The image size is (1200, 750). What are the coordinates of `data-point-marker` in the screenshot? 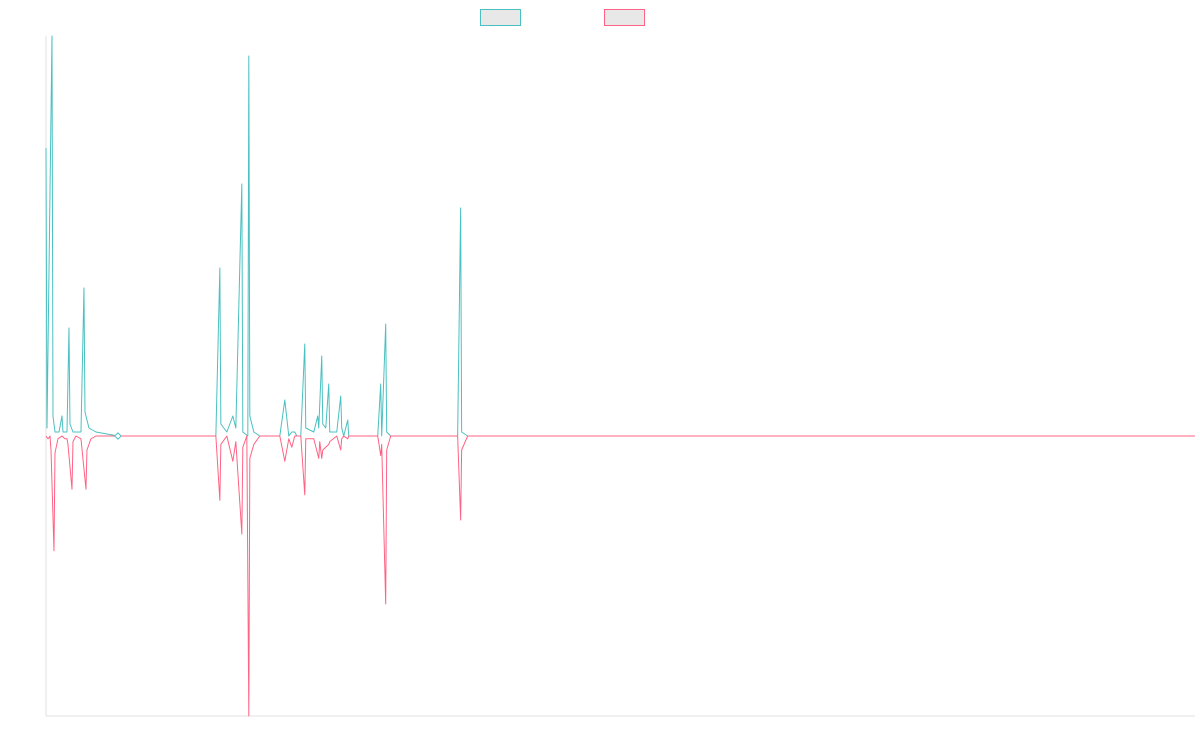 It's located at (118, 436).